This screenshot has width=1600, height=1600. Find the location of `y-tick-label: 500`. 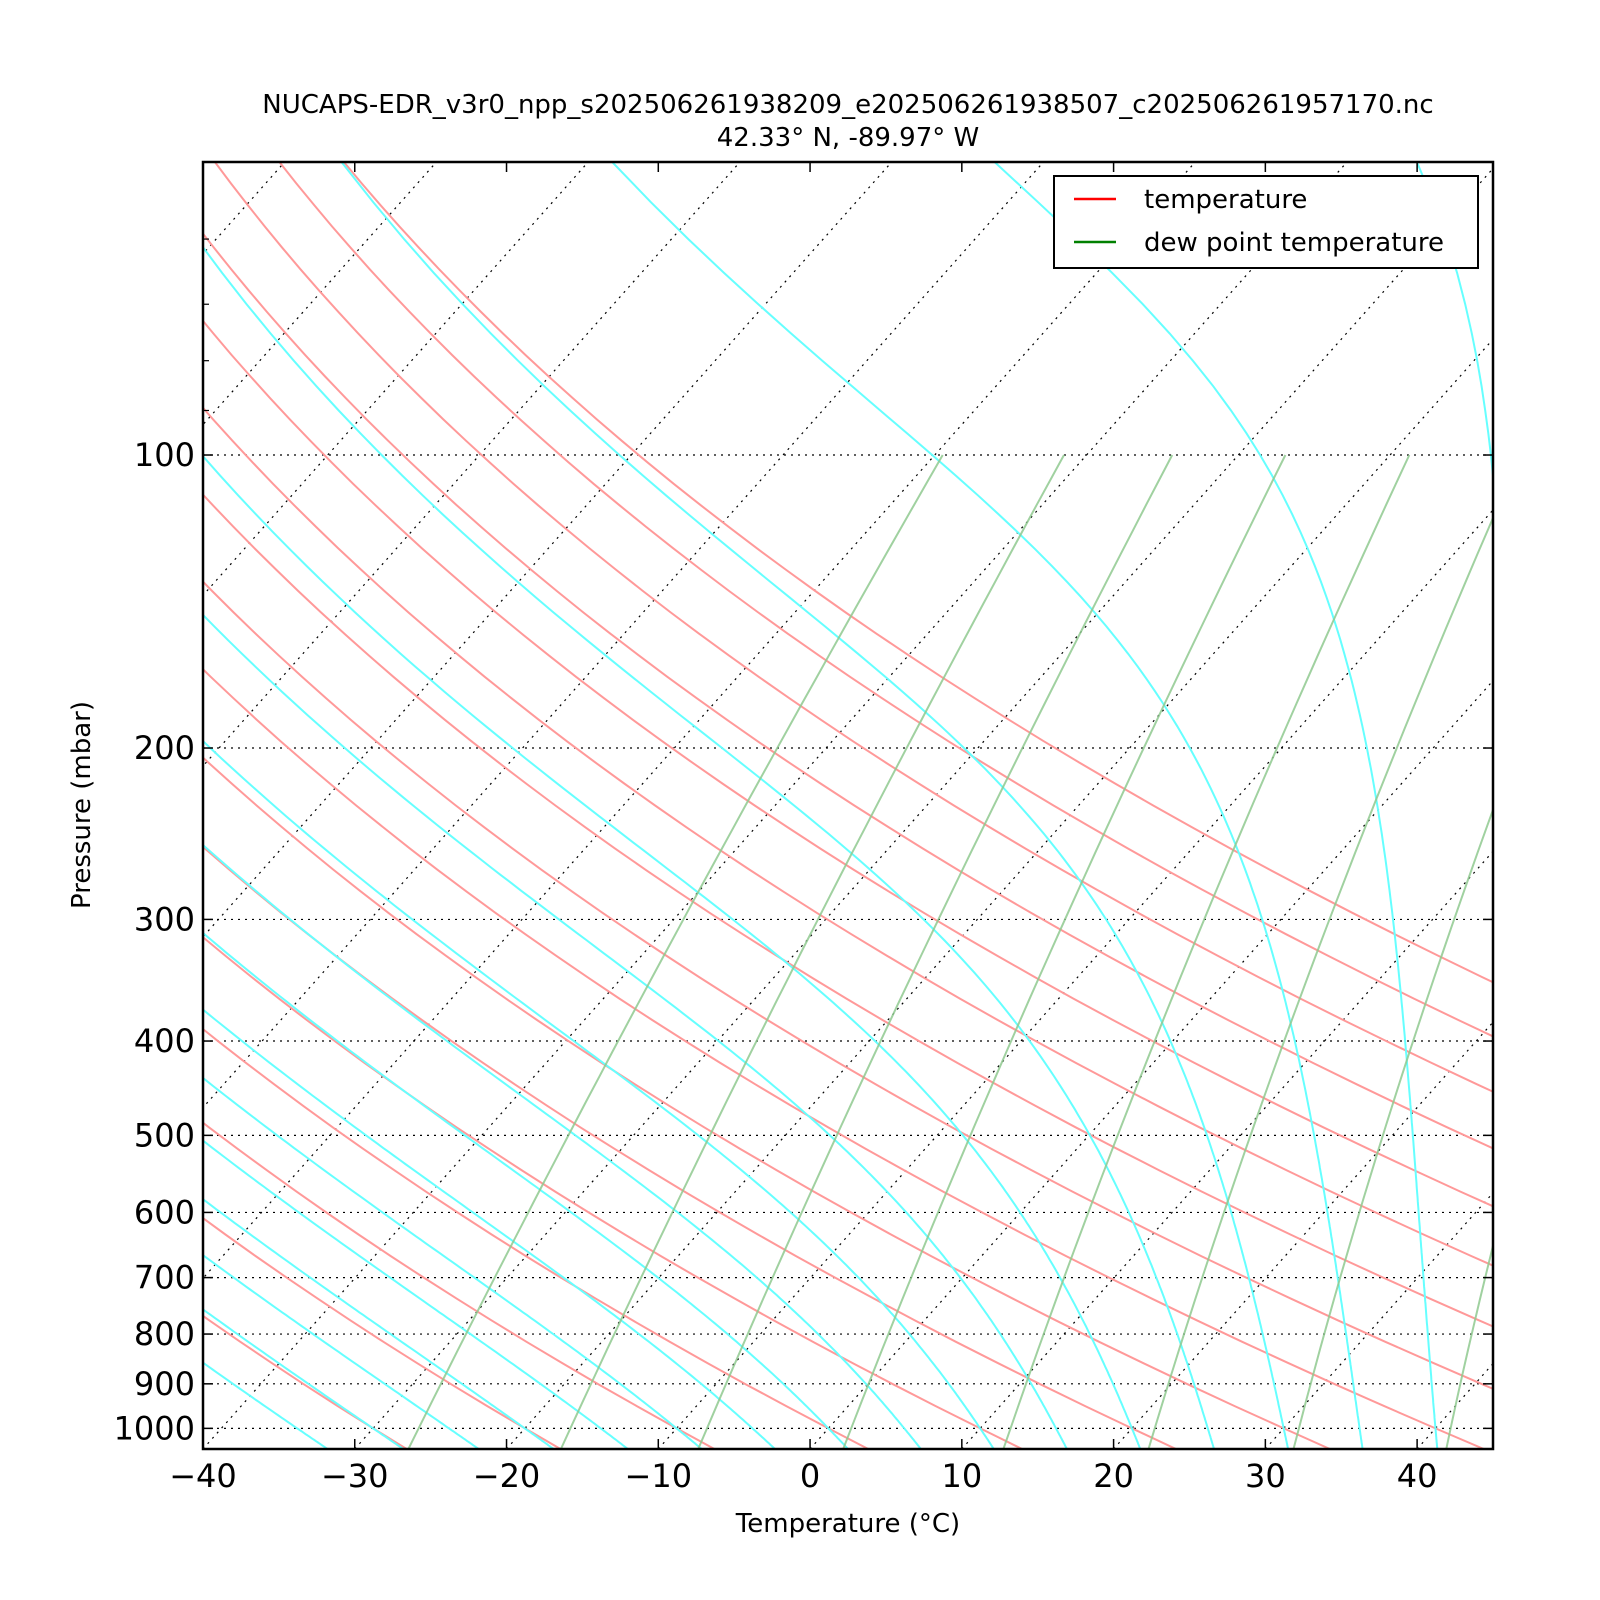

y-tick-label: 500 is located at coordinates (164, 1135).